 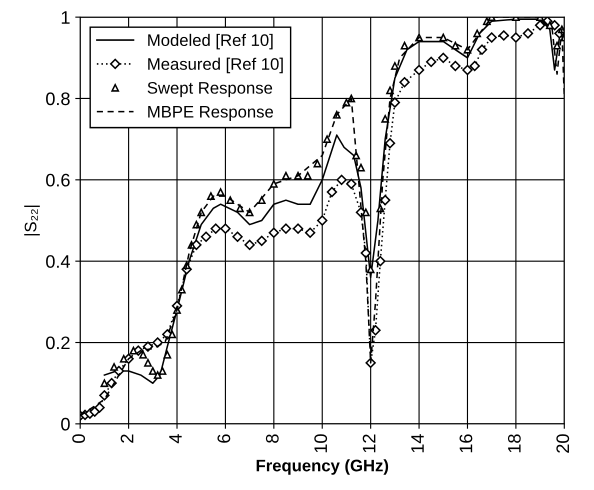 What do you see at coordinates (175, 439) in the screenshot?
I see `x-tick-label: 4` at bounding box center [175, 439].